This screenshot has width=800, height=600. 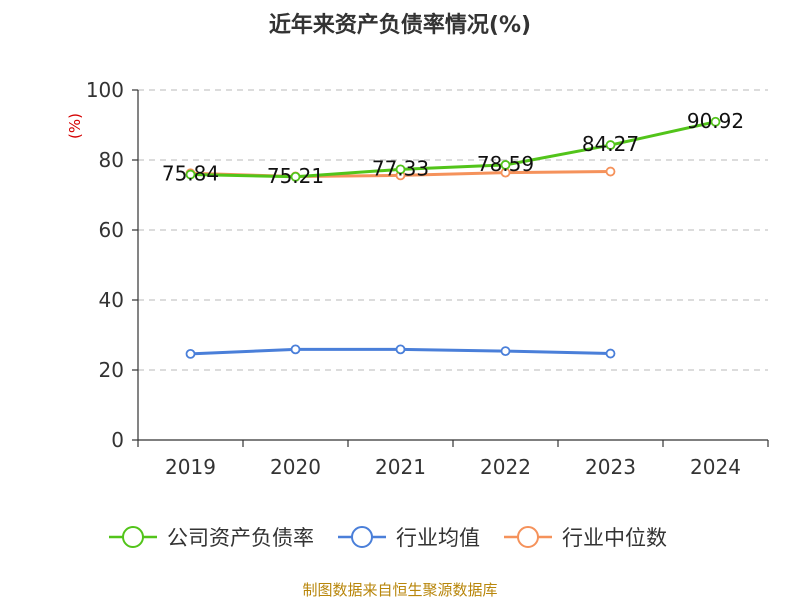 What do you see at coordinates (105, 90) in the screenshot?
I see `y-tick-label: 100` at bounding box center [105, 90].